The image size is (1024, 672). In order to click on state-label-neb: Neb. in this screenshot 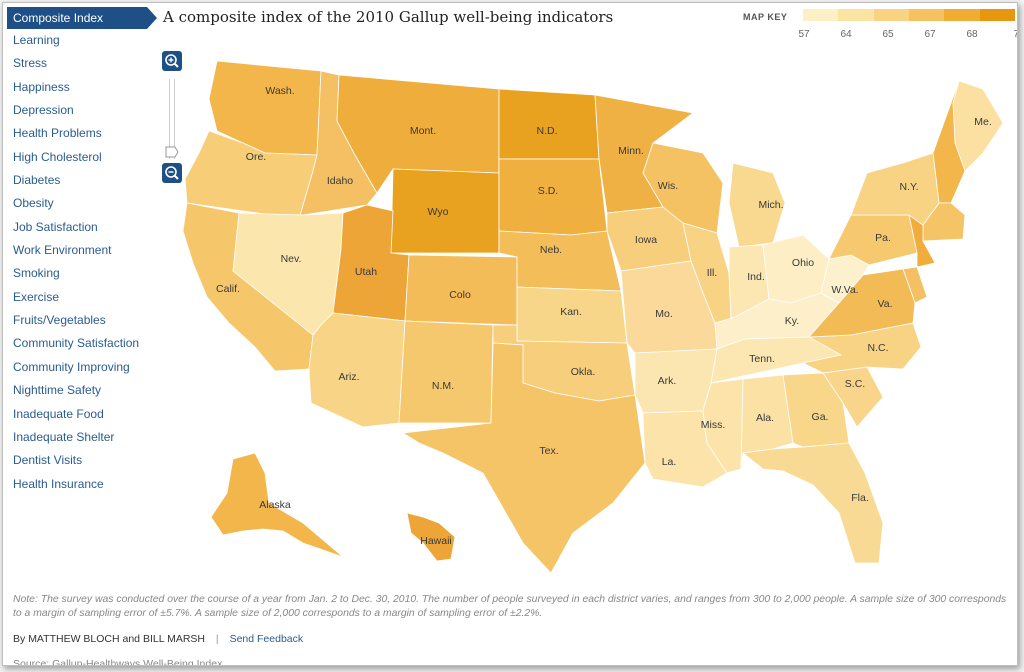, I will do `click(551, 250)`.